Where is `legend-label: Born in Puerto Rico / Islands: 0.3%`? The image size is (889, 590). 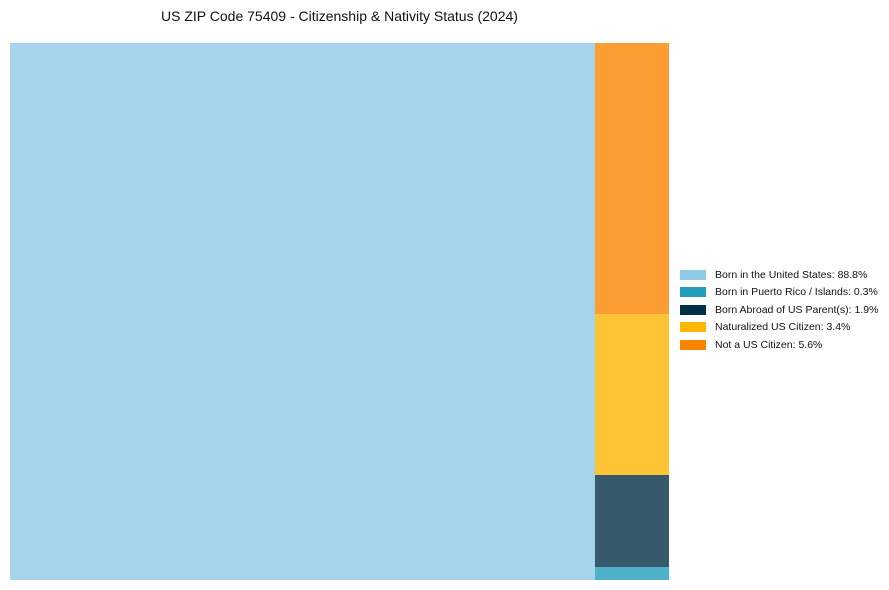
legend-label: Born in Puerto Rico / Islands: 0.3% is located at coordinates (796, 292).